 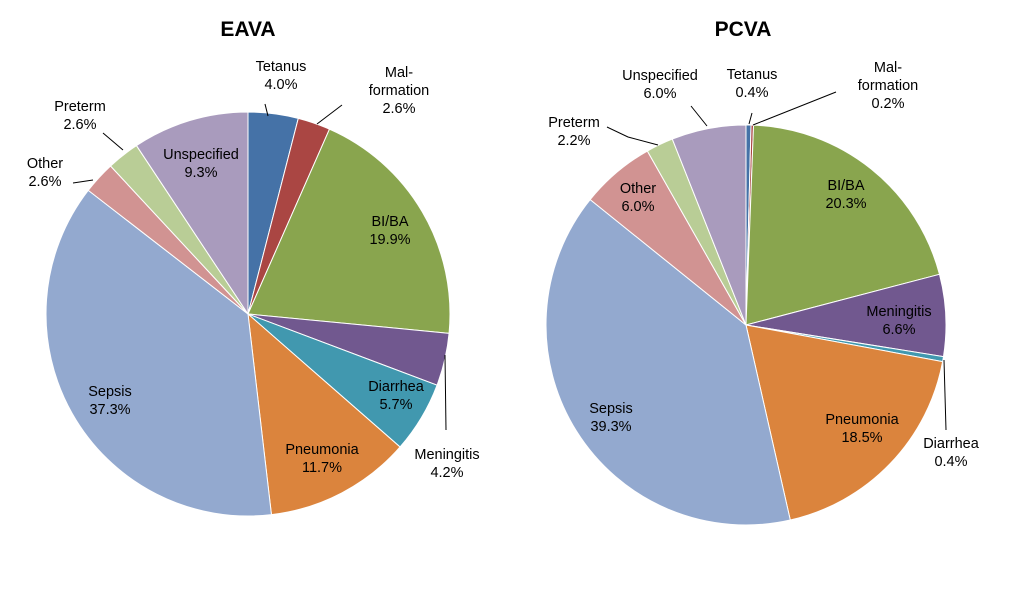 I want to click on slice-percent-sepsis: 37.3%, so click(x=109, y=410).